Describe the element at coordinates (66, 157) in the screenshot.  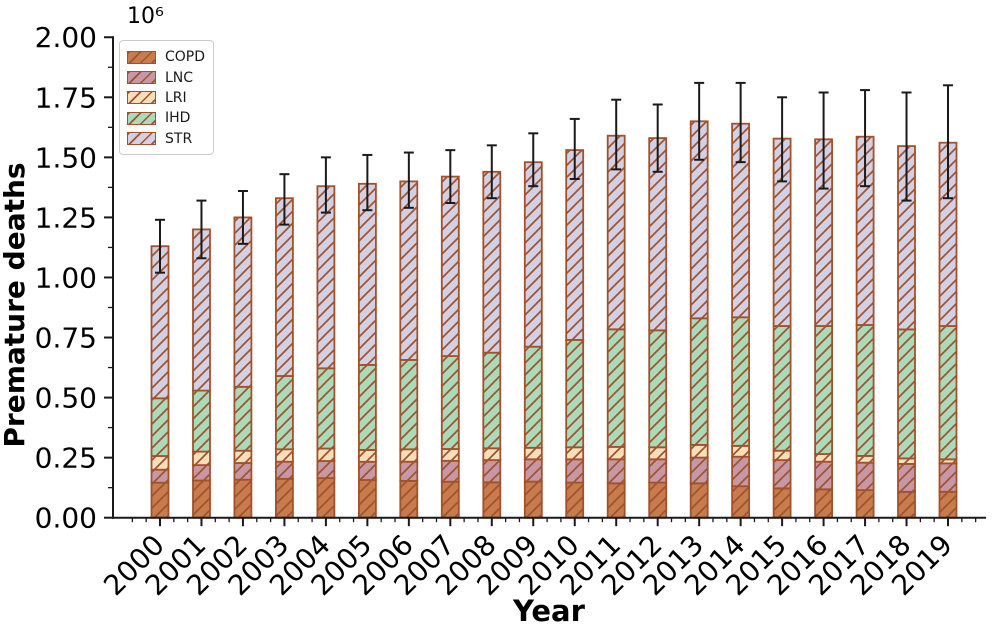
I see `y-tick-label-1.50: 1.50` at that location.